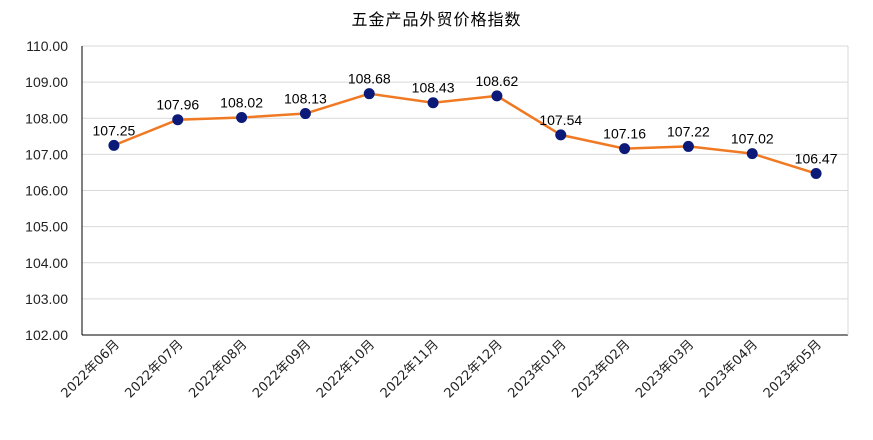 The width and height of the screenshot is (873, 440). Describe the element at coordinates (241, 103) in the screenshot. I see `data-label: 108.02` at that location.